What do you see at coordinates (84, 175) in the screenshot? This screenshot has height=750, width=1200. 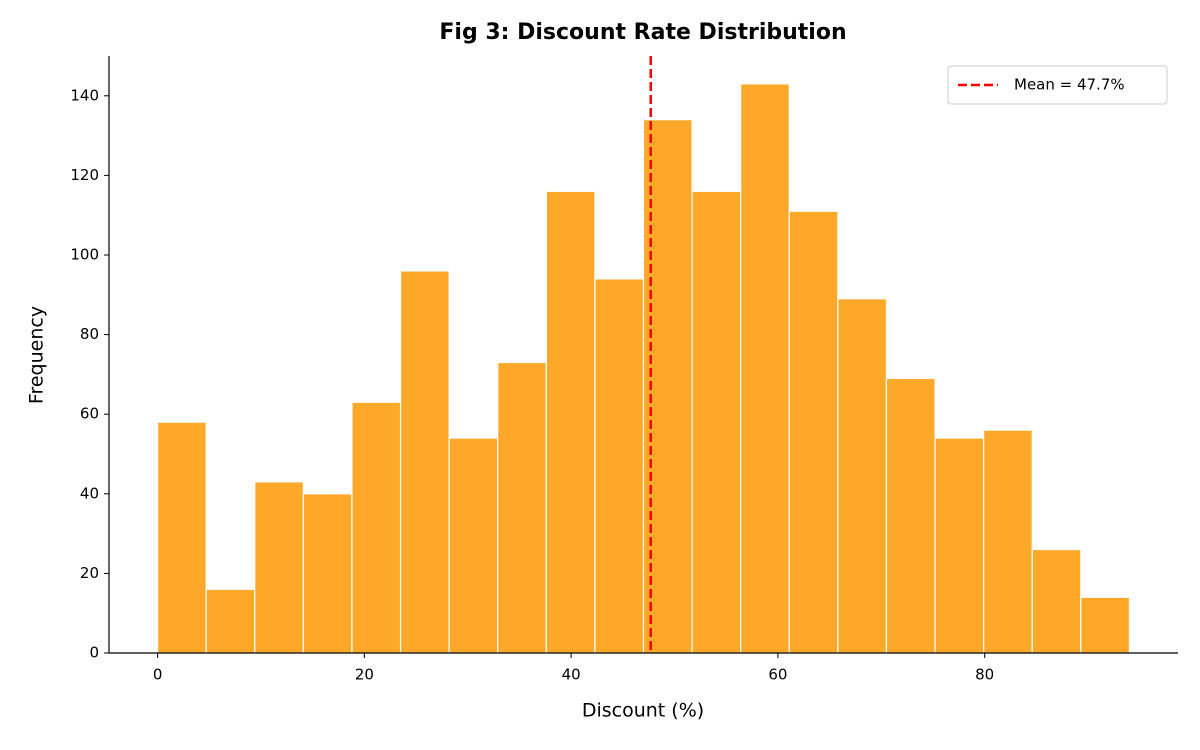 I see `y-tick-label: 120` at bounding box center [84, 175].